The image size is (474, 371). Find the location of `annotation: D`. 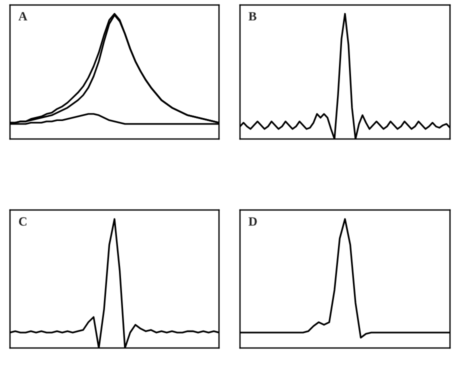

annotation: D is located at coordinates (252, 221).